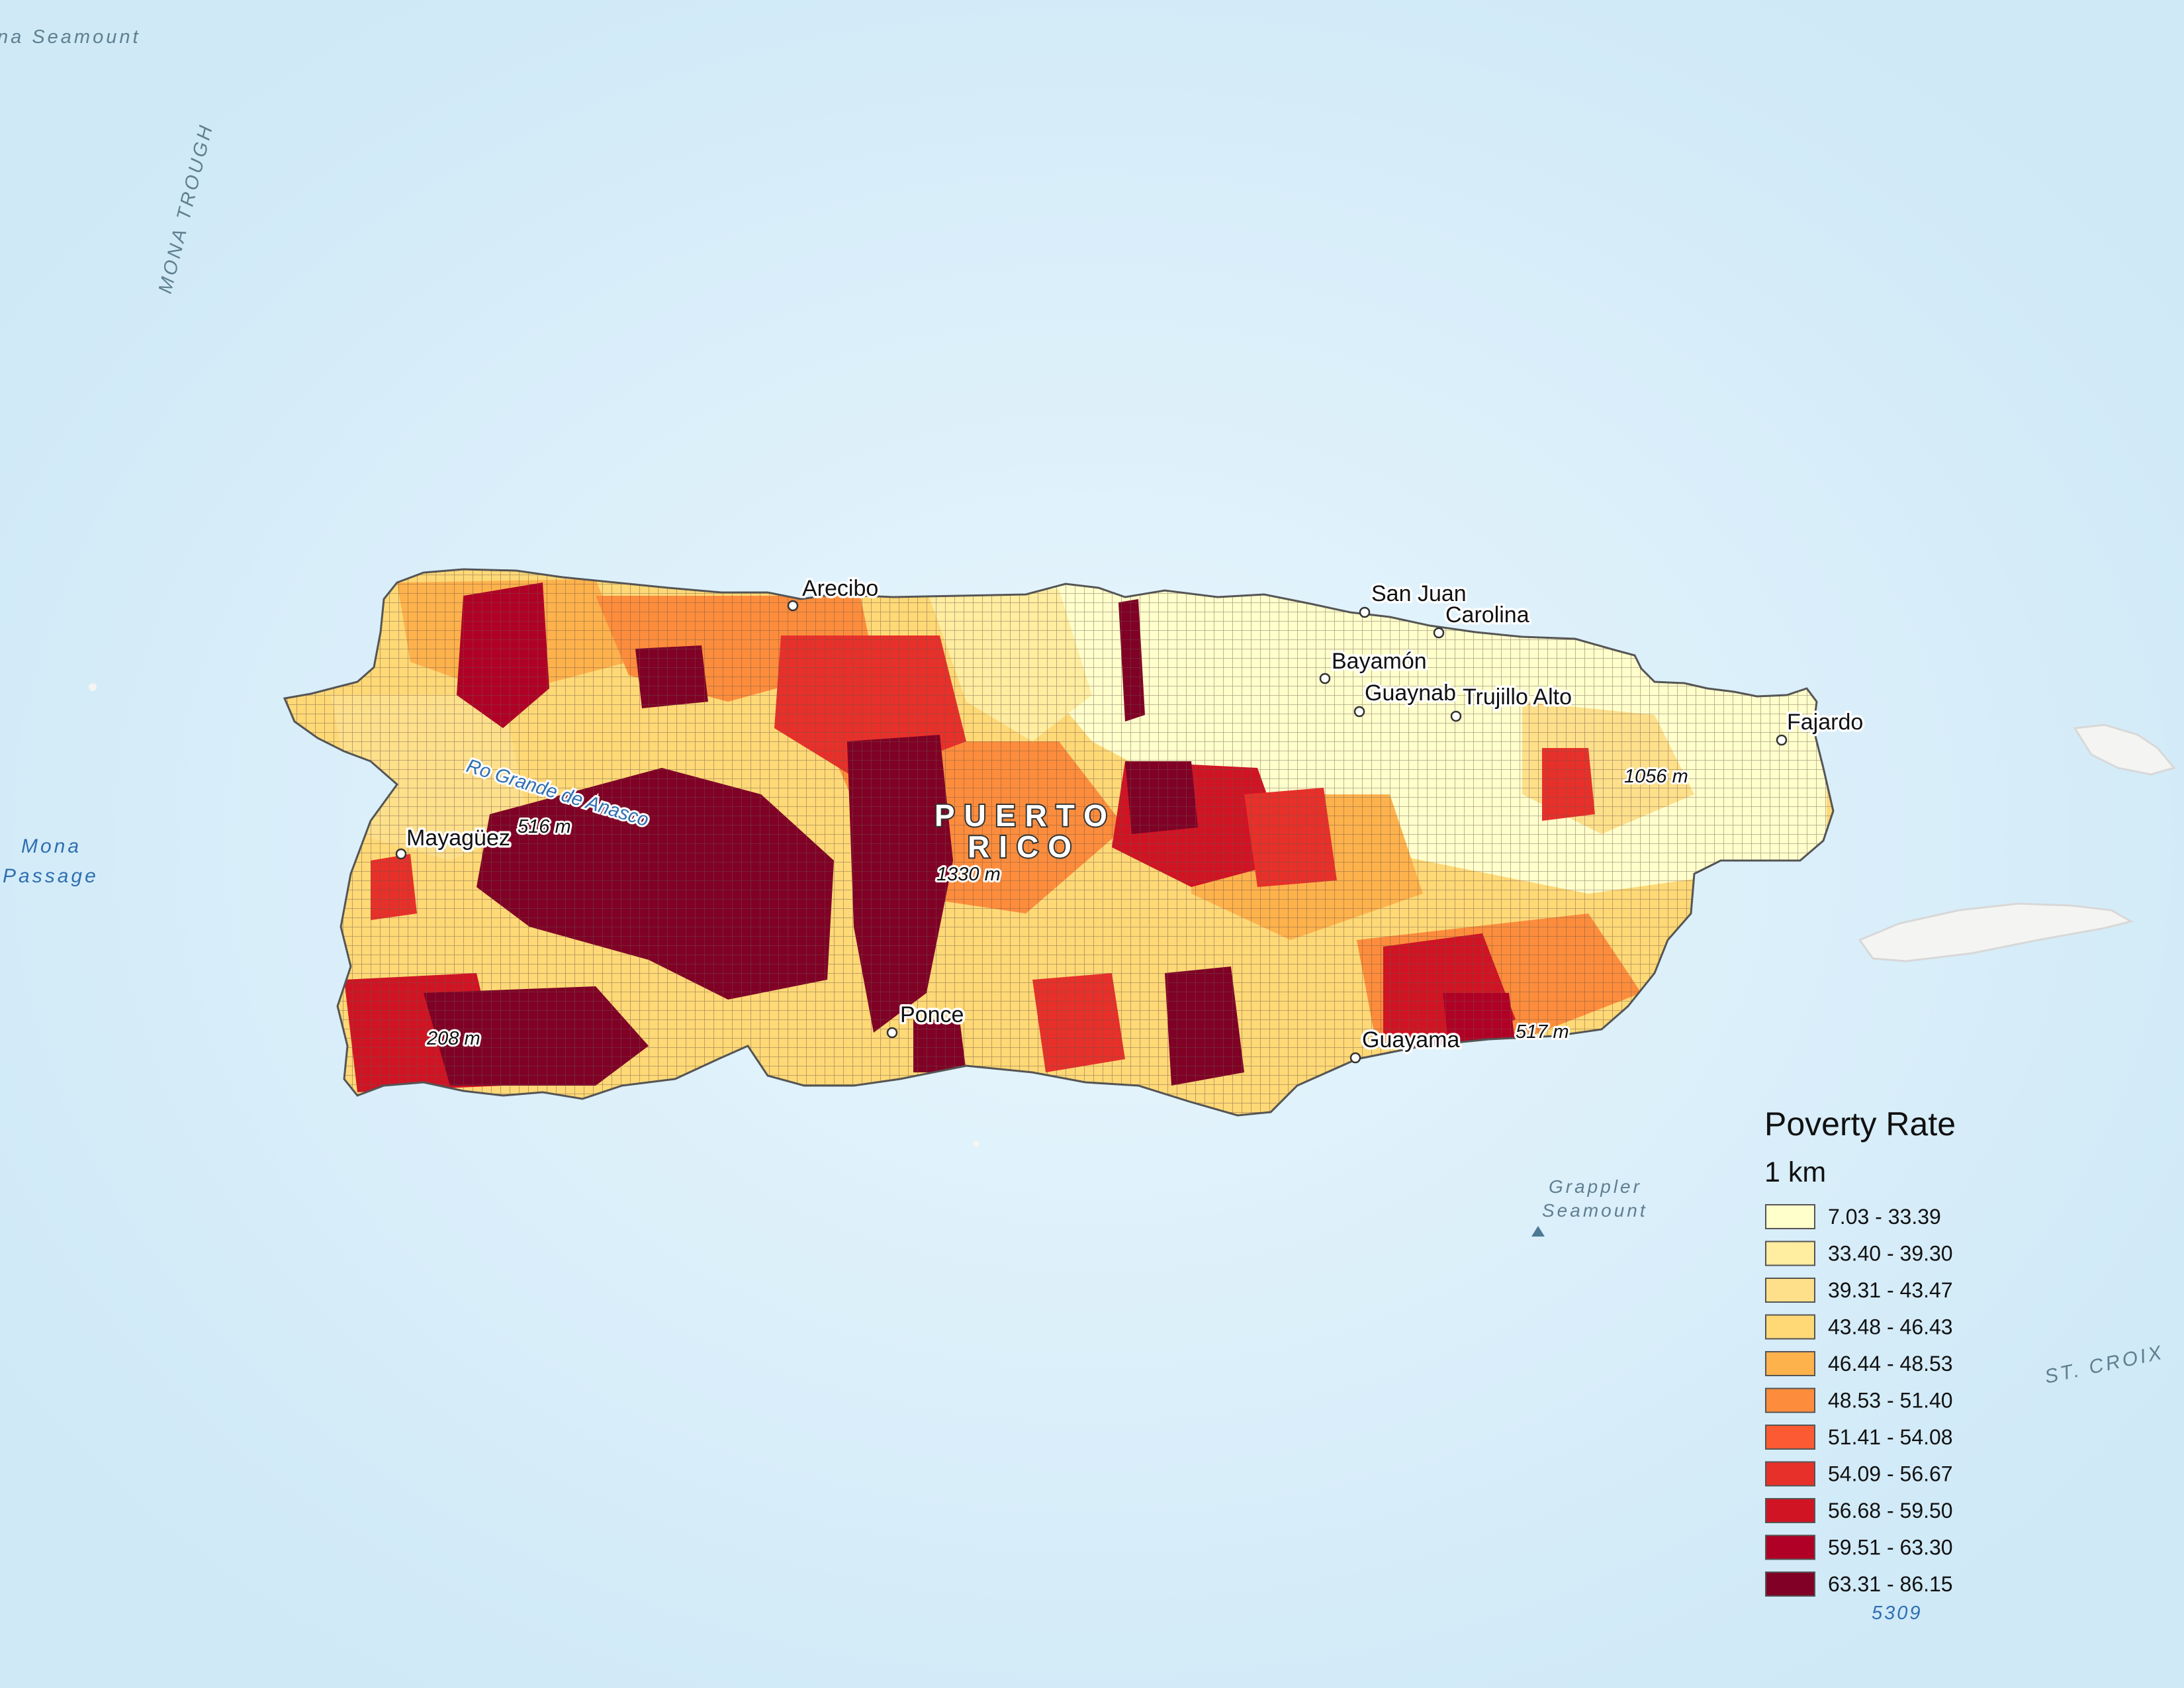 The width and height of the screenshot is (2184, 1688). What do you see at coordinates (51, 846) in the screenshot?
I see `mona-passage-label-1: Mona` at bounding box center [51, 846].